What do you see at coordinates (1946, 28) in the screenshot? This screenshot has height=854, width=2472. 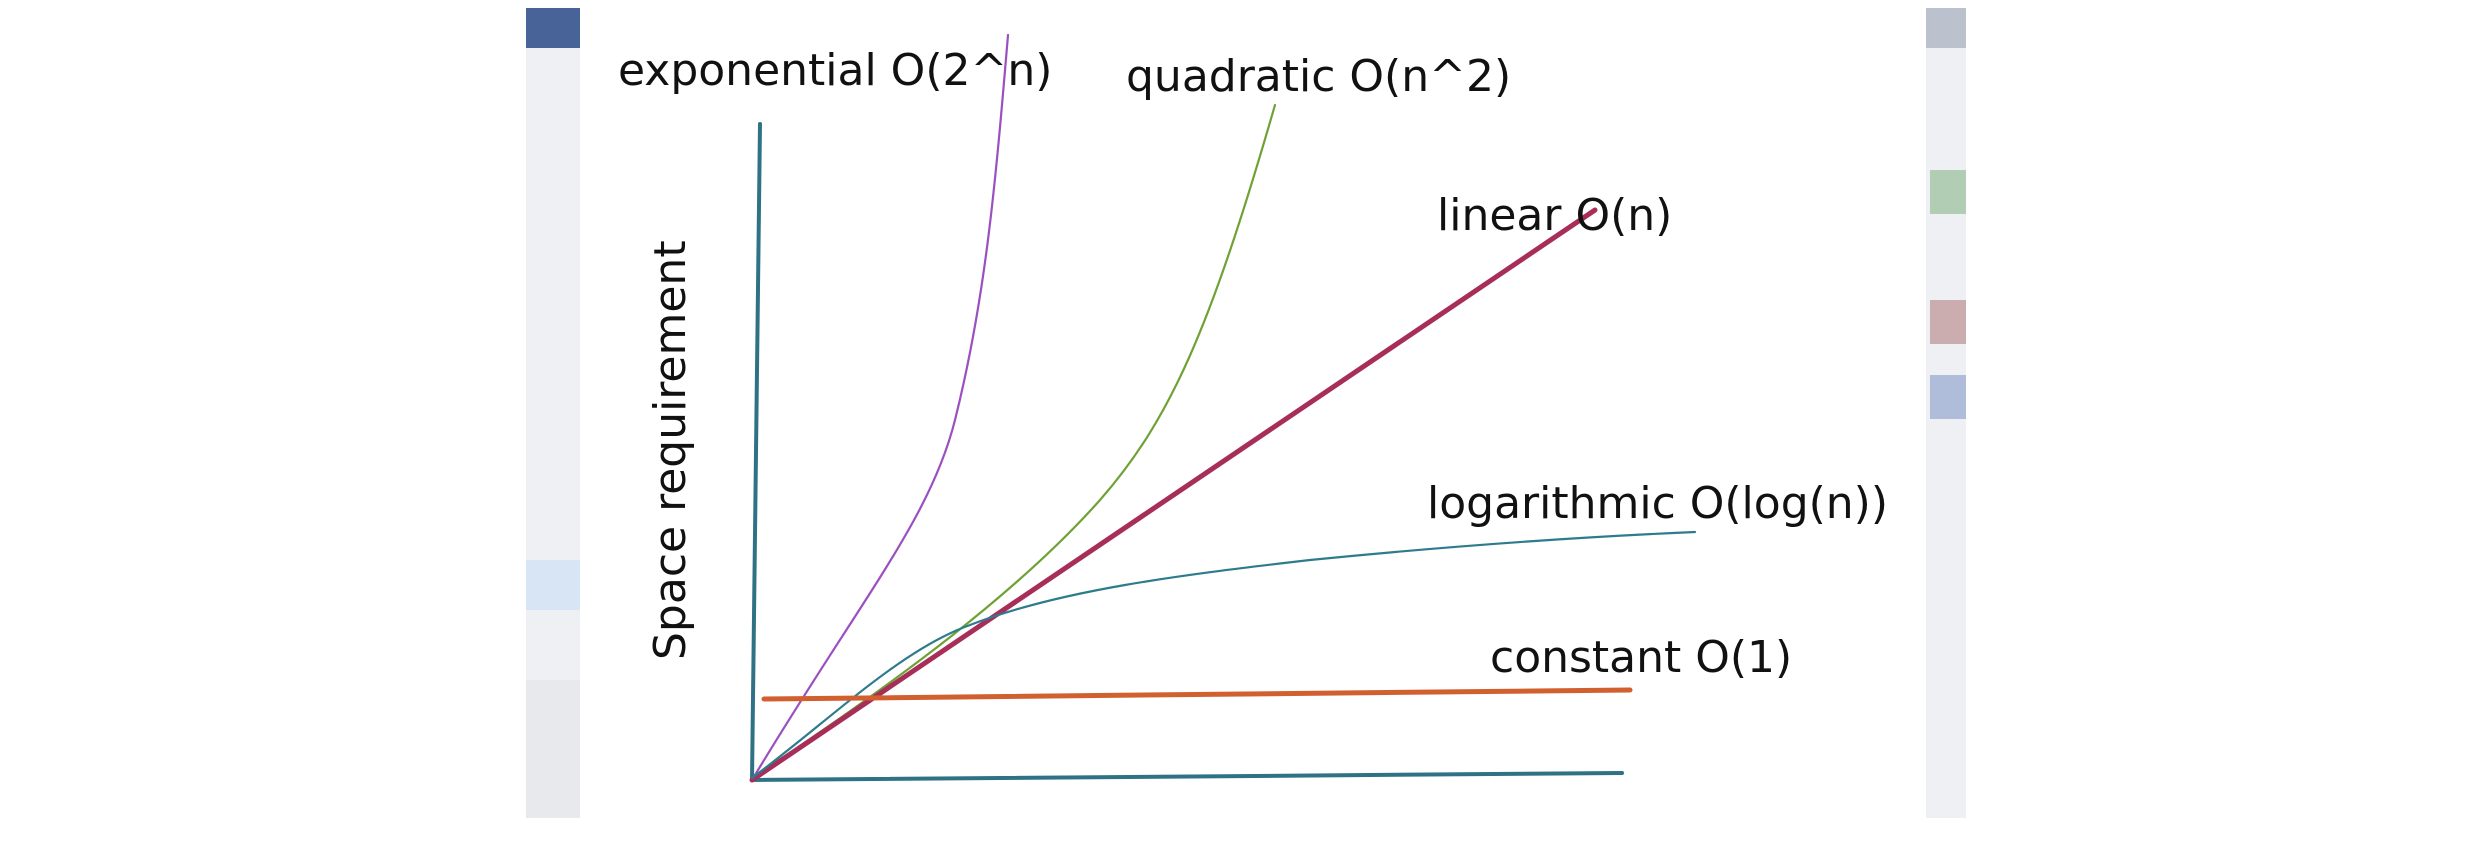 I see `background-header-right` at bounding box center [1946, 28].